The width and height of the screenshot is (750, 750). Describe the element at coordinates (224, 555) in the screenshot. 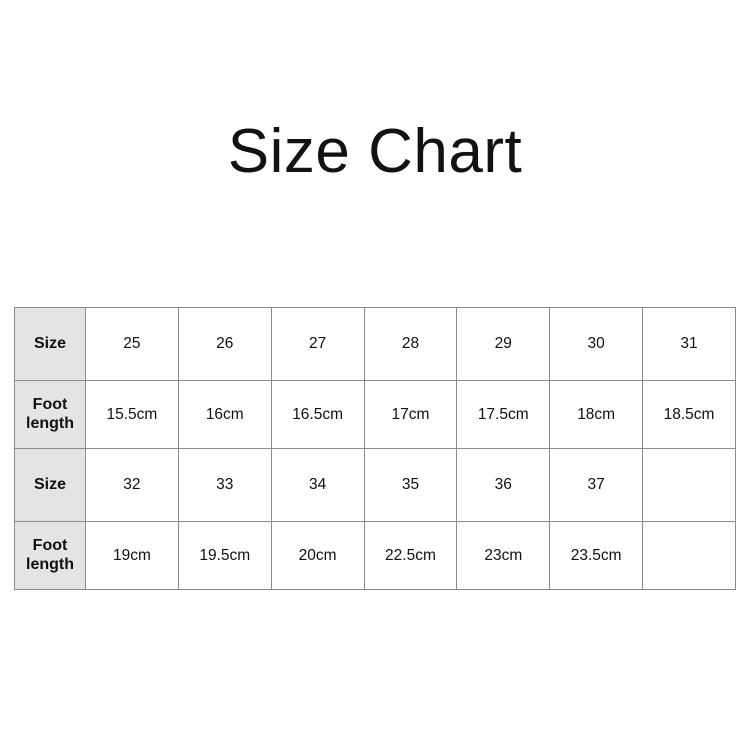

I see `table-cell: 19.5cm` at that location.